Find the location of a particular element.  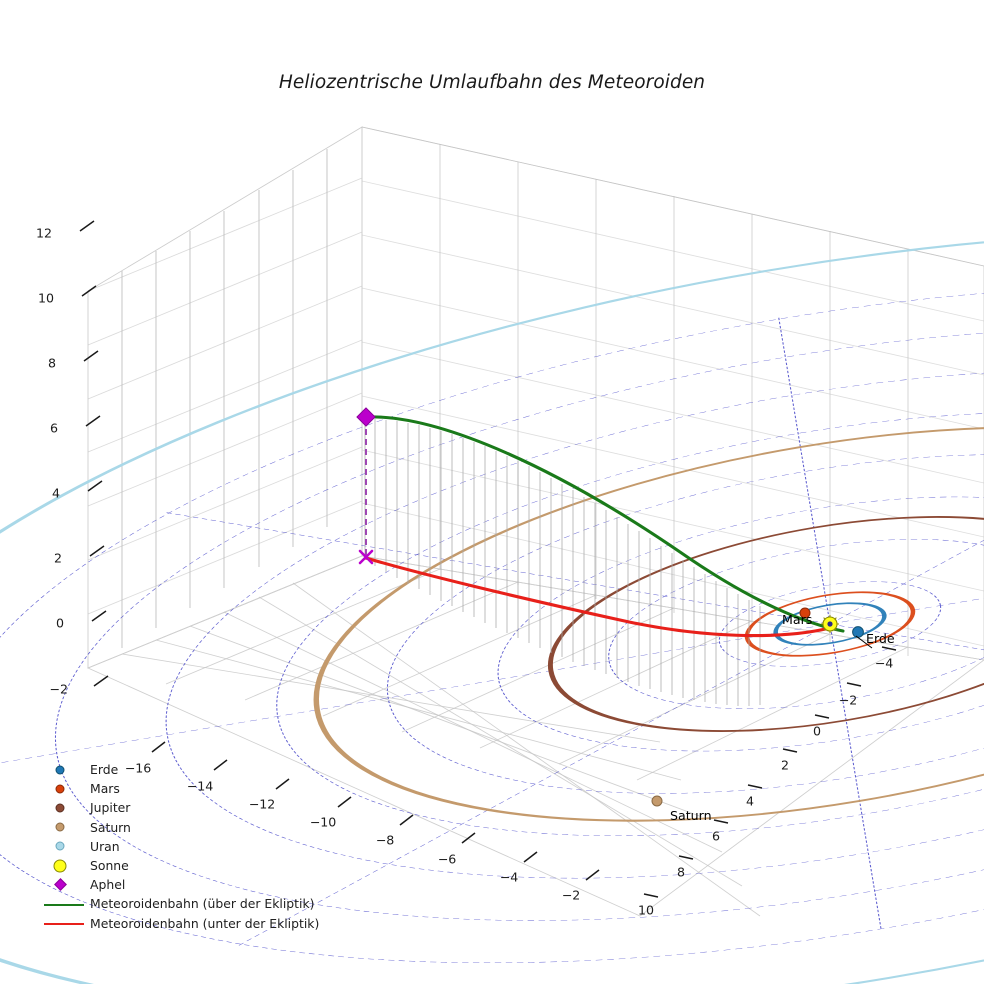

z-axis-tick-label: 8 is located at coordinates (51, 363).